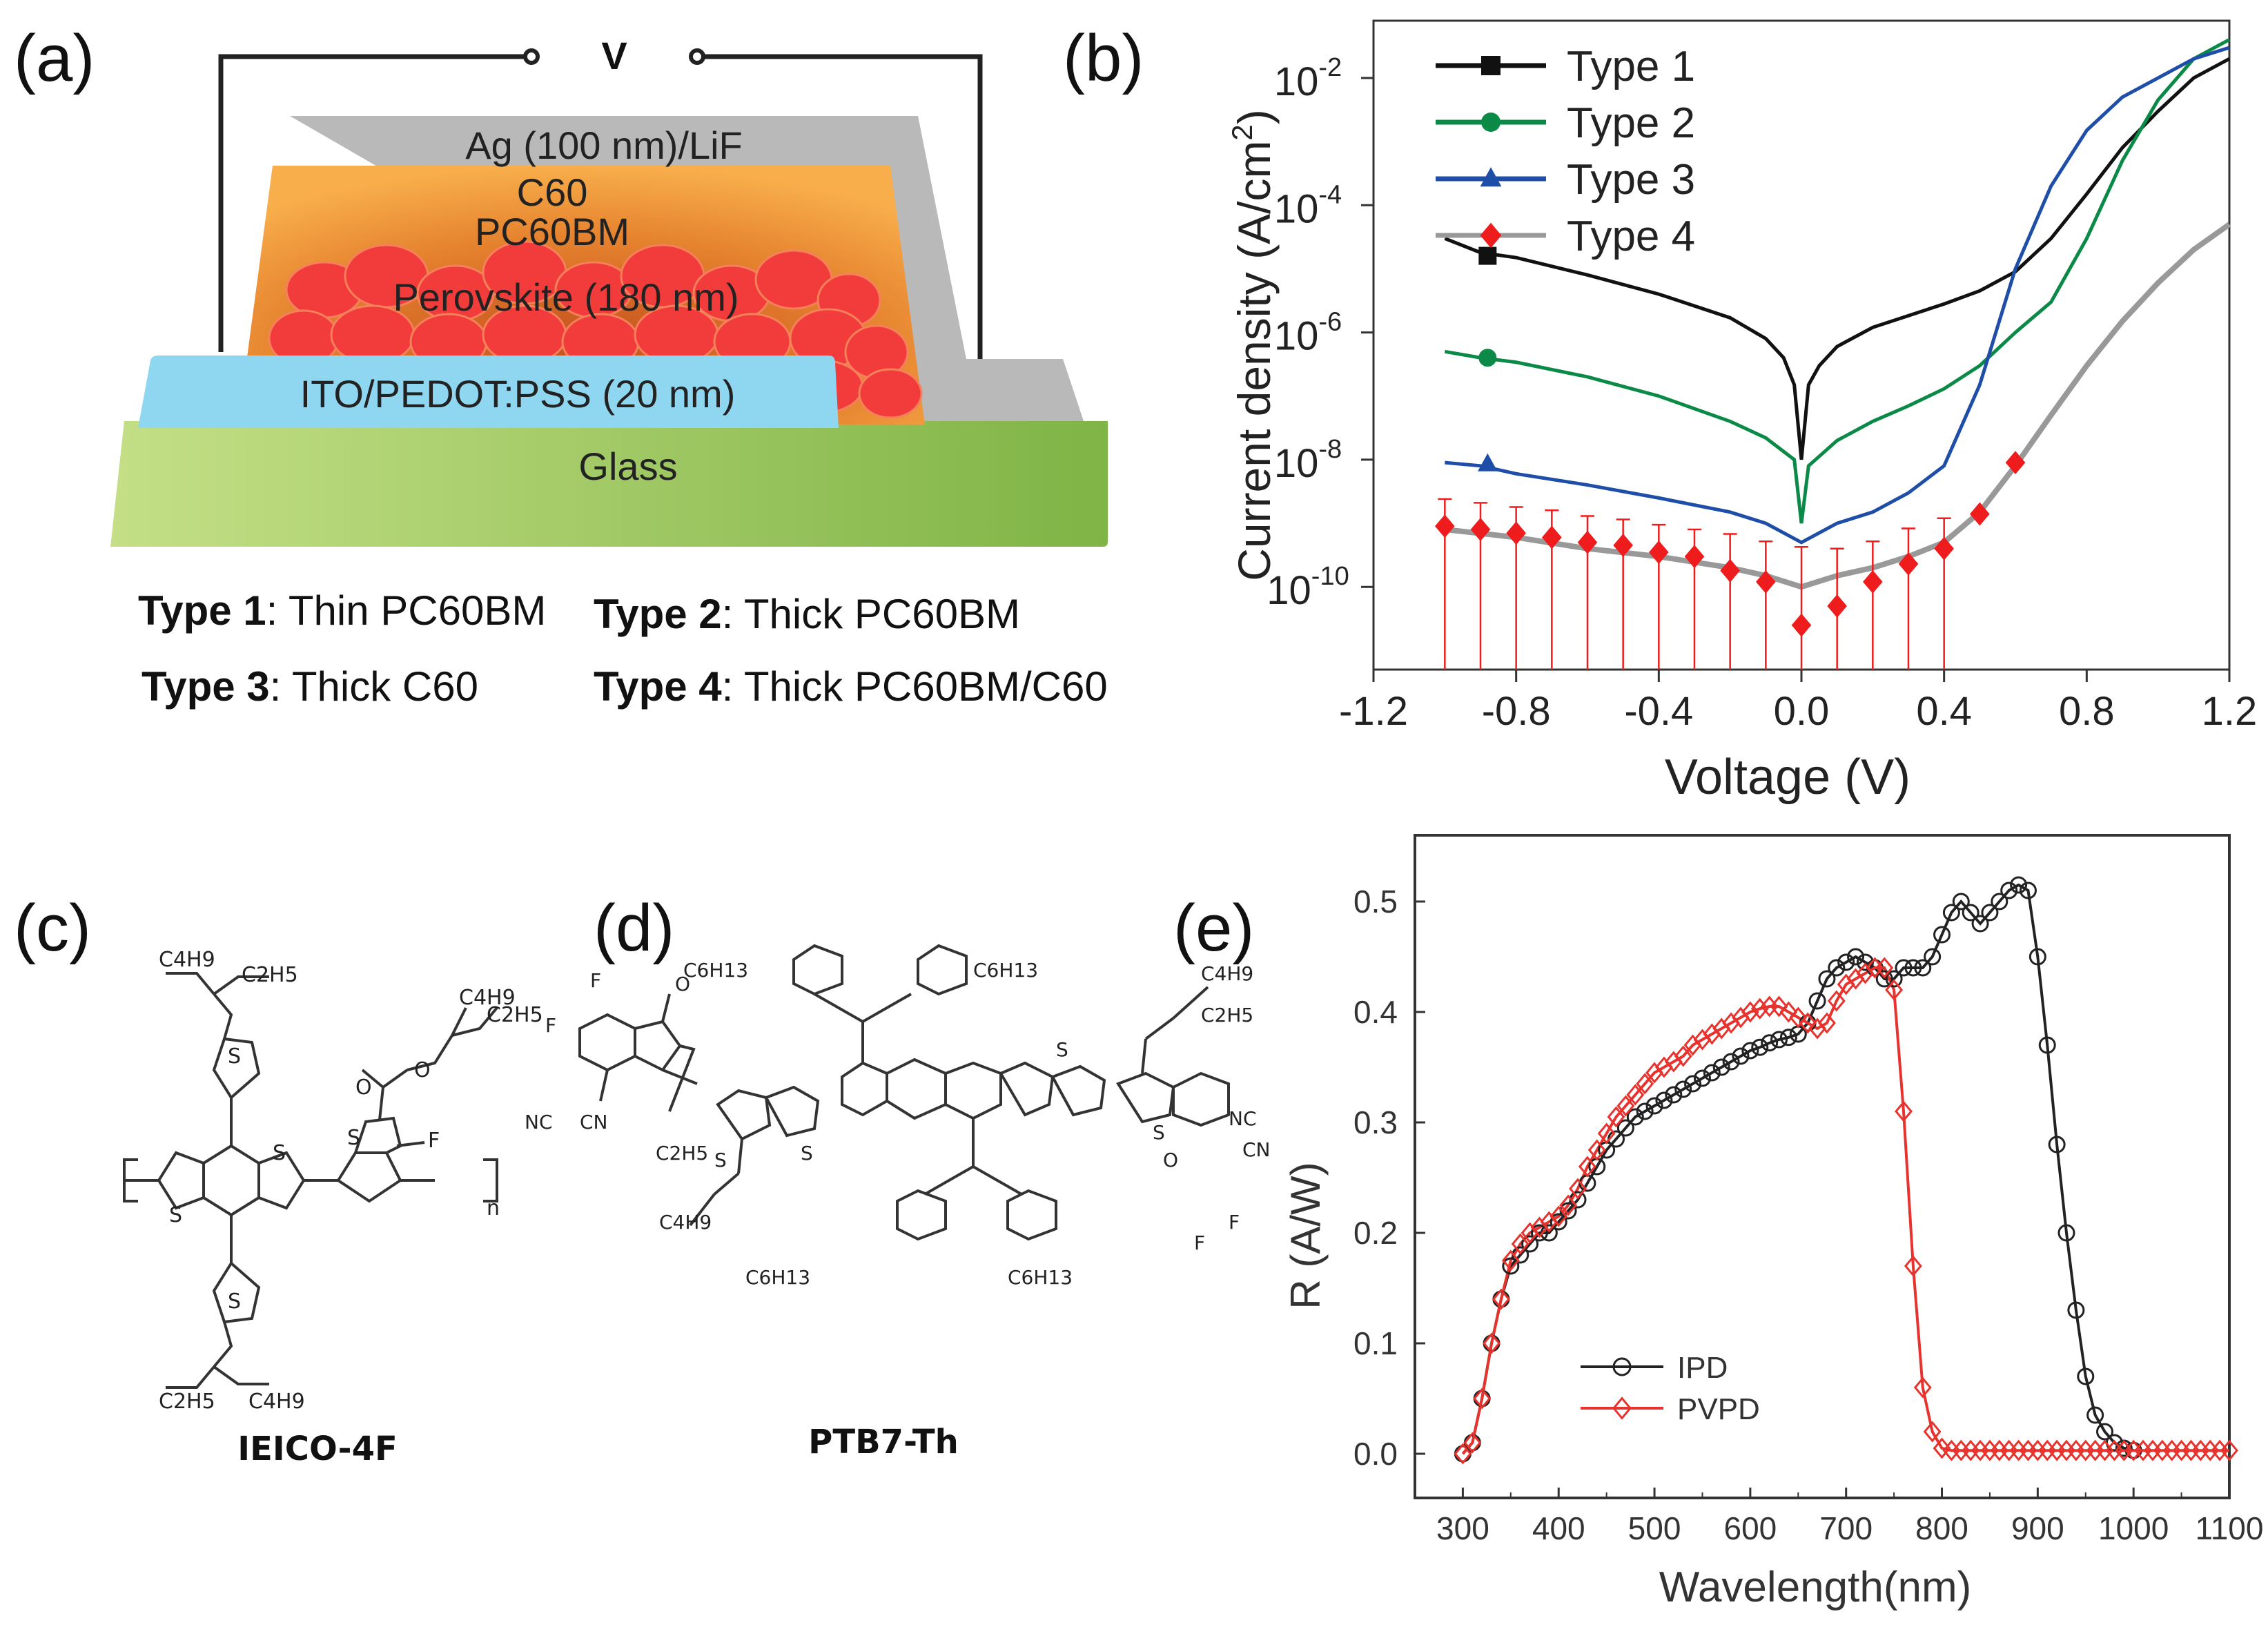  I want to click on ptb7-th-name: PTB7-Th, so click(883, 1442).